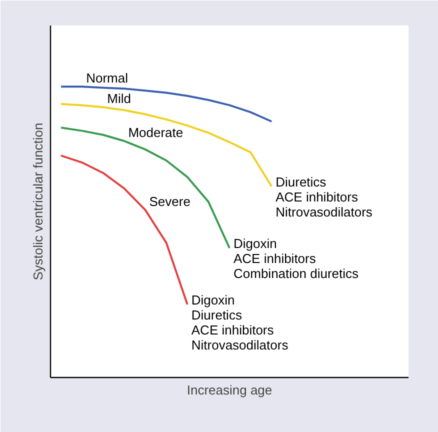 Image resolution: width=438 pixels, height=432 pixels. What do you see at coordinates (38, 201) in the screenshot?
I see `y-axis-title: Systolic ventricular function` at bounding box center [38, 201].